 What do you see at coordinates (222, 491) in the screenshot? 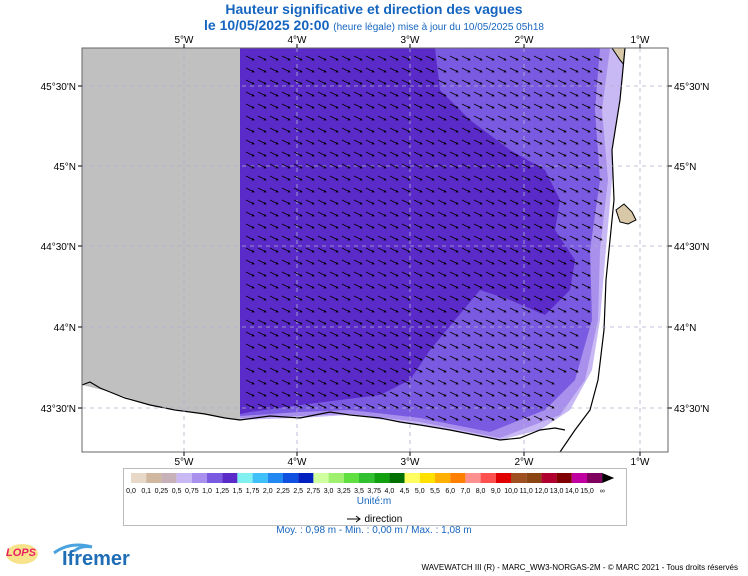
I see `scale-tick-label: 1,25` at bounding box center [222, 491].